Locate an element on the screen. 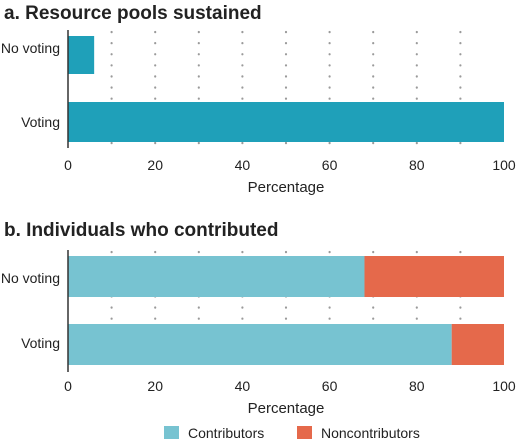  panel-b-tick-label: 60 is located at coordinates (330, 386).